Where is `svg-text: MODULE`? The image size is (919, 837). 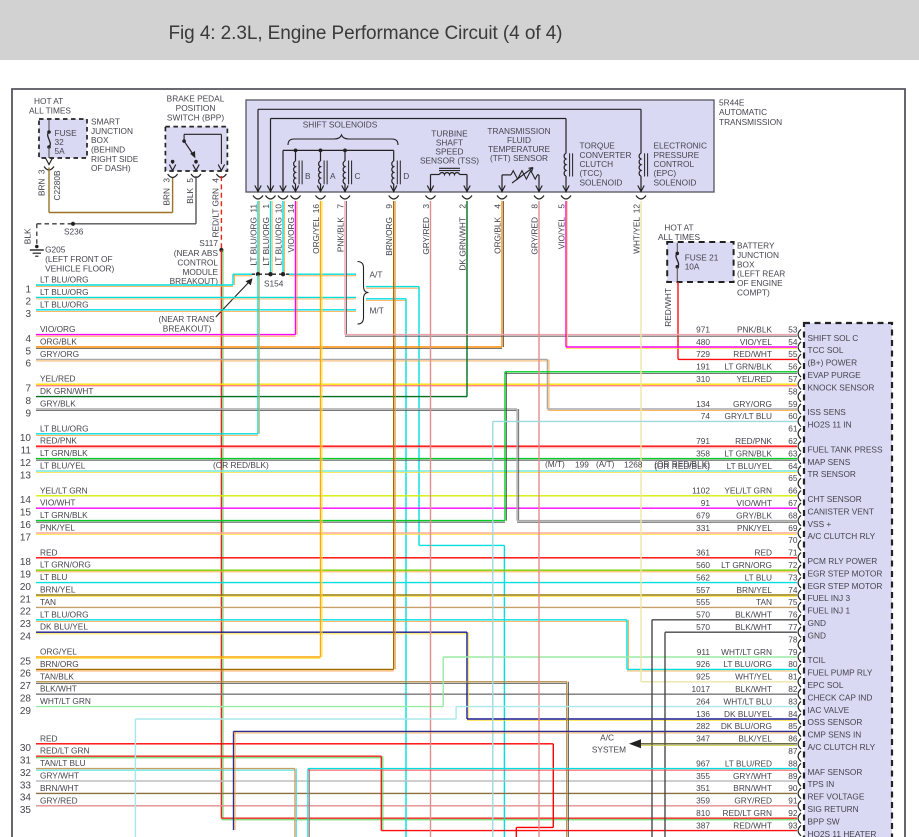 svg-text: MODULE is located at coordinates (201, 272).